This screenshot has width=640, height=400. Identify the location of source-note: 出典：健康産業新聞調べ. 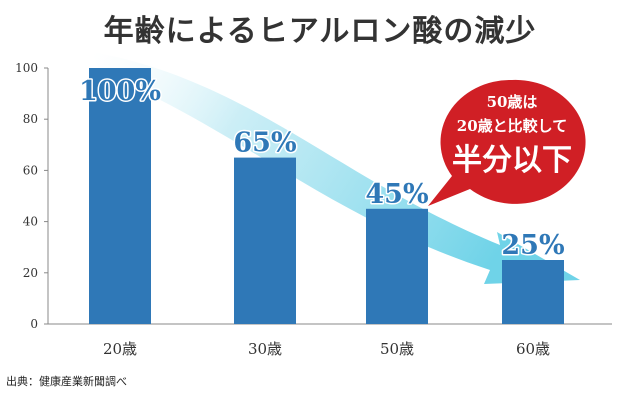
(66, 381).